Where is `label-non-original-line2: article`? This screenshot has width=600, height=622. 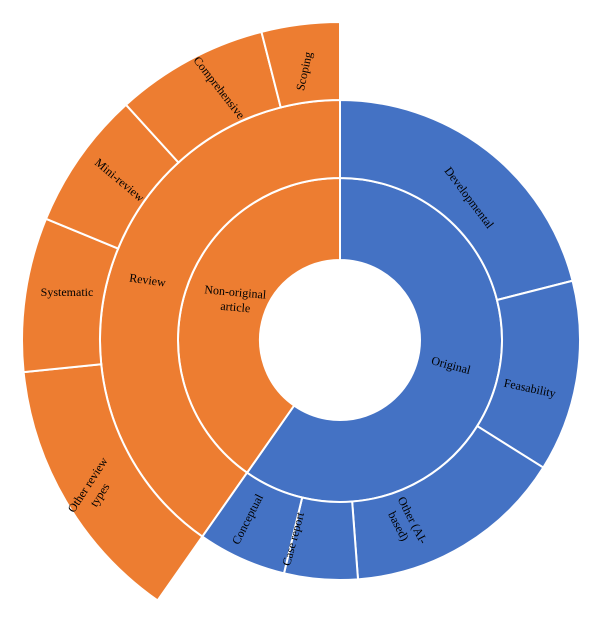
label-non-original-line2: article is located at coordinates (235, 307).